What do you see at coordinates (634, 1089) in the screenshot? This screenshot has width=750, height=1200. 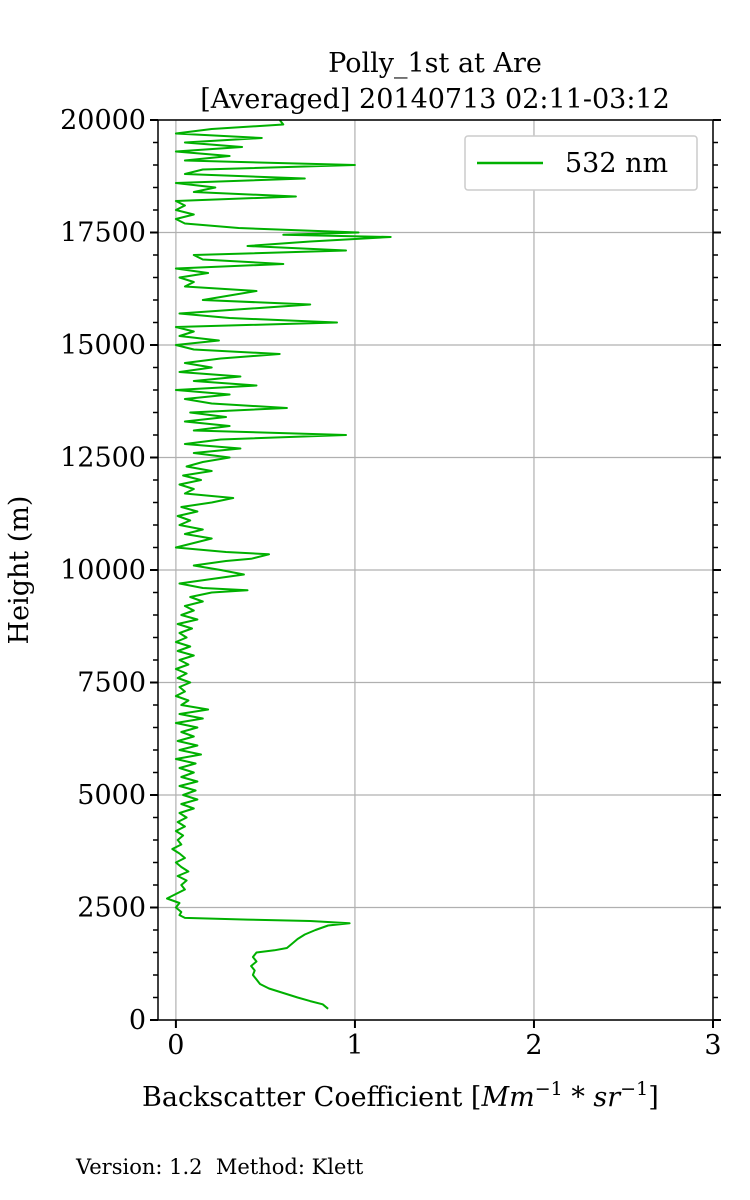 I see `x-axis-label-exp2: −1` at bounding box center [634, 1089].